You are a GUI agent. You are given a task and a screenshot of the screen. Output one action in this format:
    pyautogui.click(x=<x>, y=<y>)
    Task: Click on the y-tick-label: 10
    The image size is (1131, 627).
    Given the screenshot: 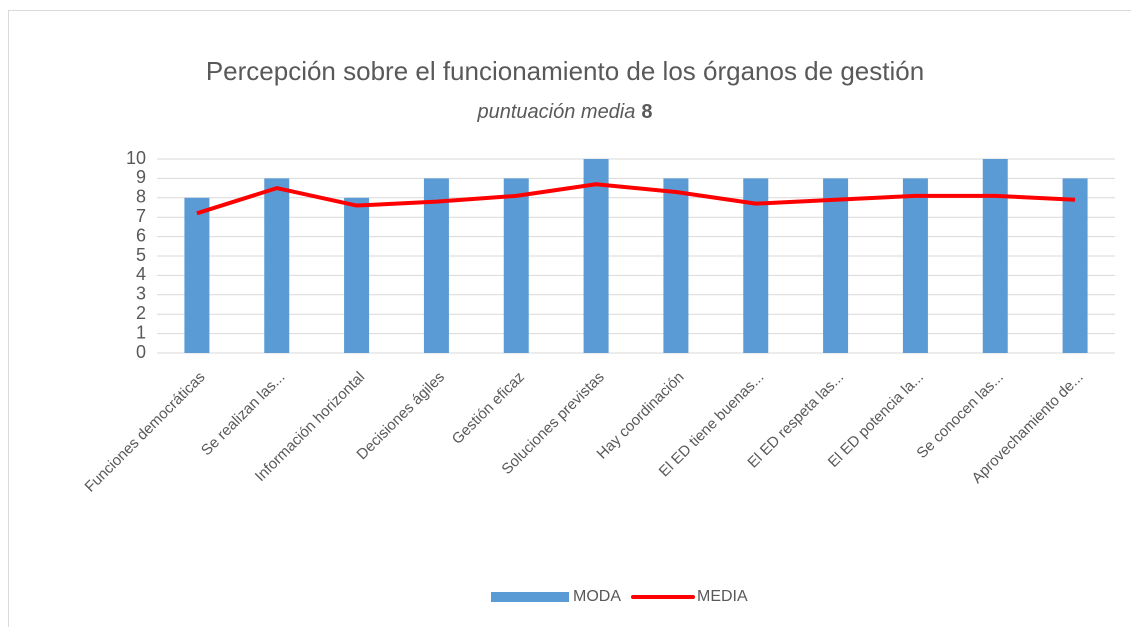 What is the action you would take?
    pyautogui.click(x=136, y=158)
    